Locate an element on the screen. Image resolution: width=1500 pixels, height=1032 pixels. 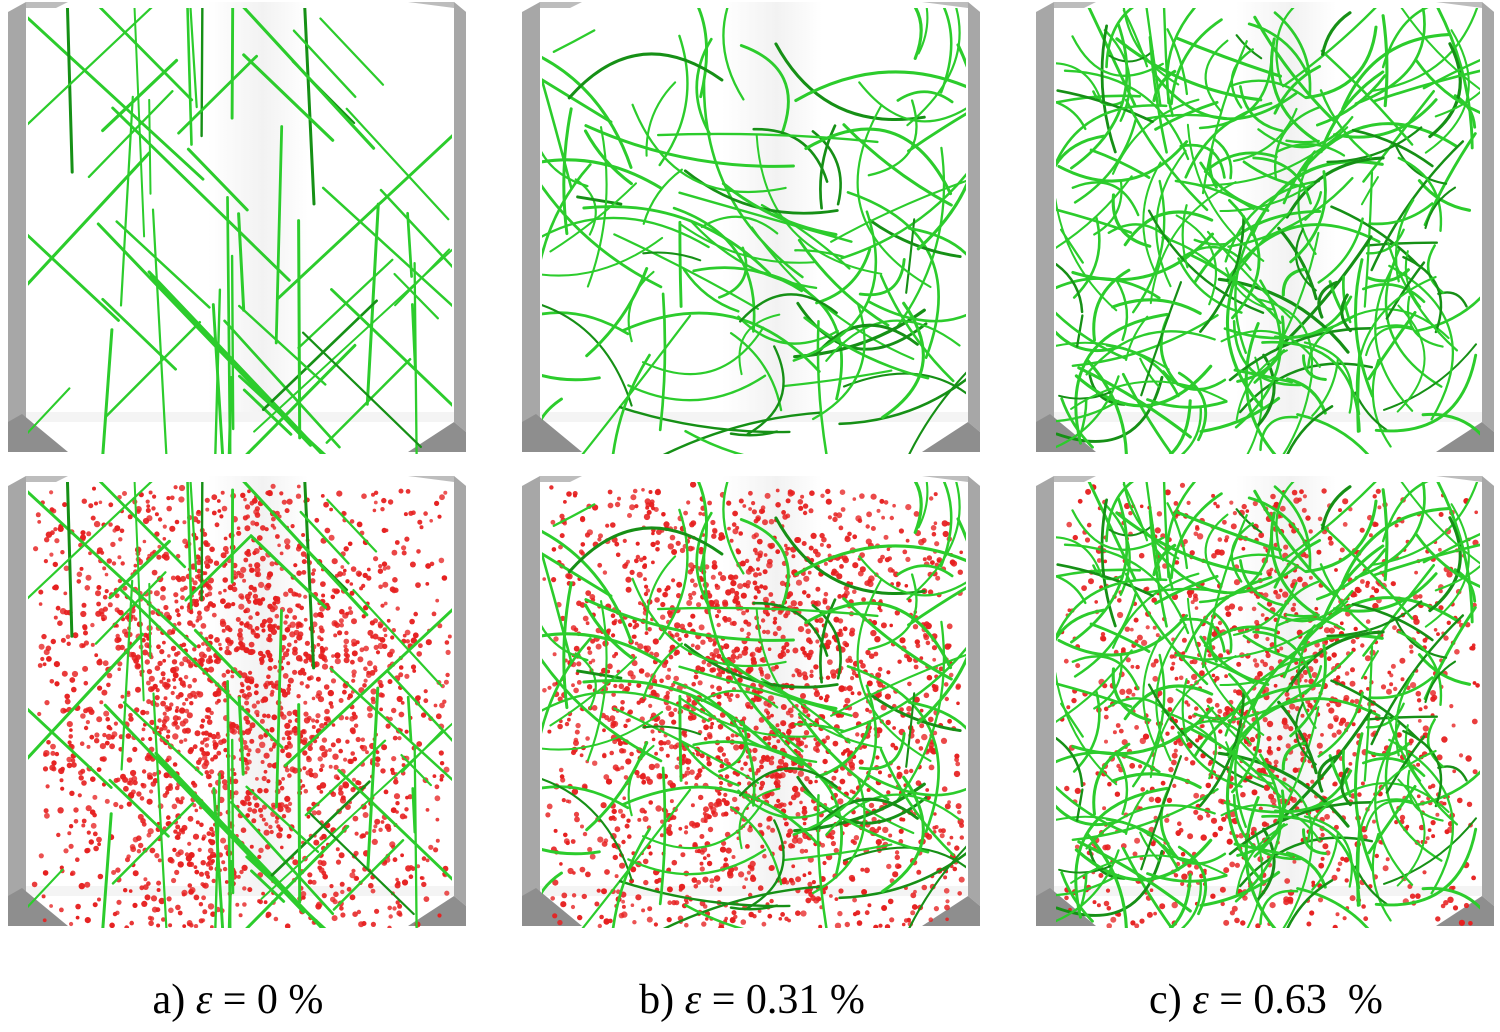
frame-left is located at coordinates (531, 217).